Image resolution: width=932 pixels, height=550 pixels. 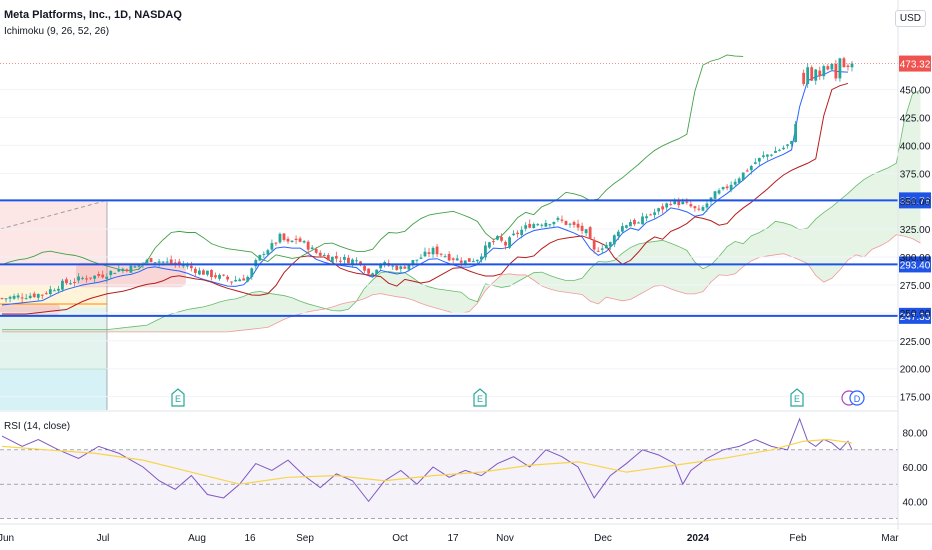 I want to click on rsi-label: RSI (14, close), so click(x=37, y=426).